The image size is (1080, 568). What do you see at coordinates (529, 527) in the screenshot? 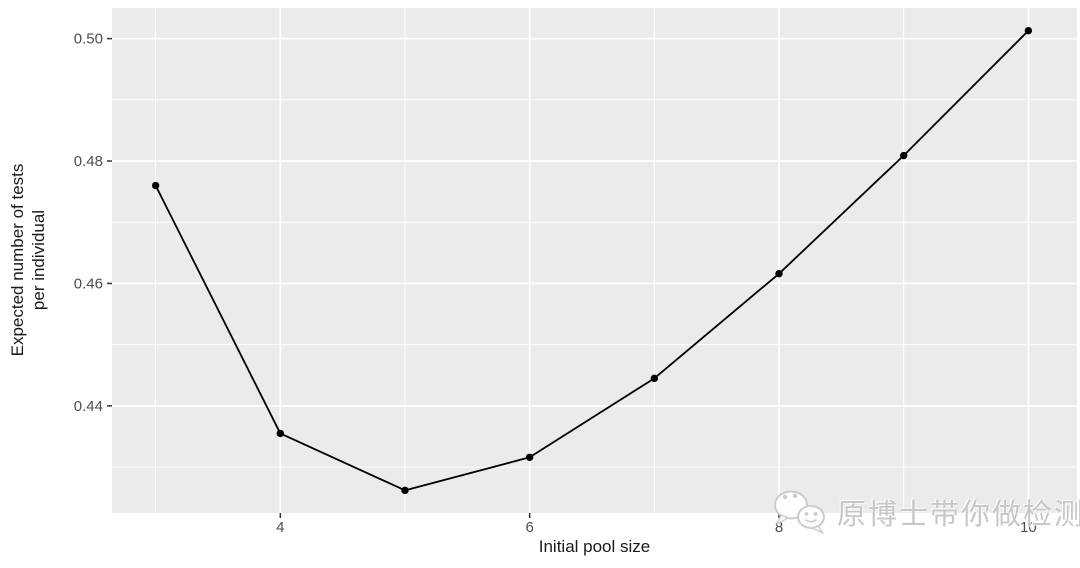
I see `x-tick-label: 6` at bounding box center [529, 527].